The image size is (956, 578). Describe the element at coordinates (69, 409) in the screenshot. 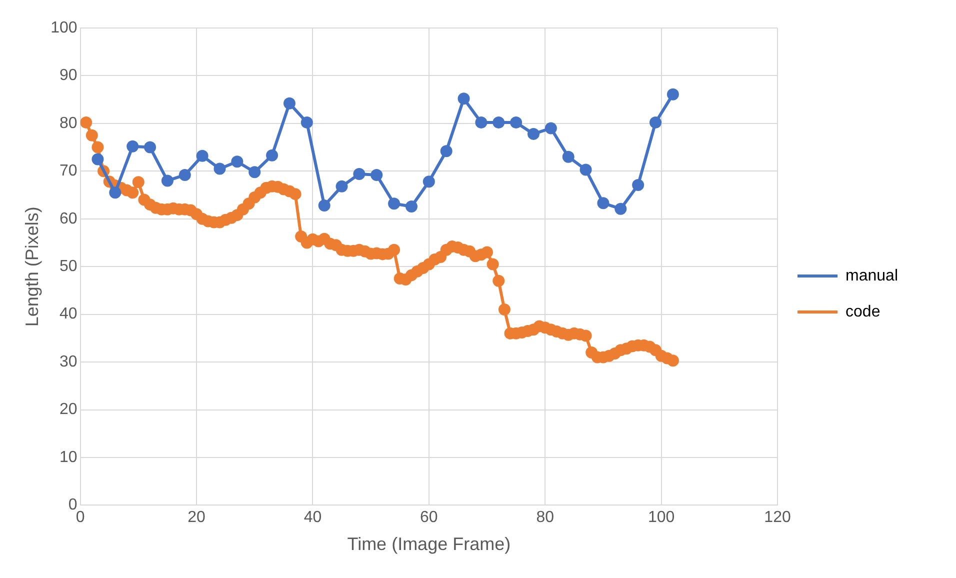

I see `y-tick-label: 20` at that location.